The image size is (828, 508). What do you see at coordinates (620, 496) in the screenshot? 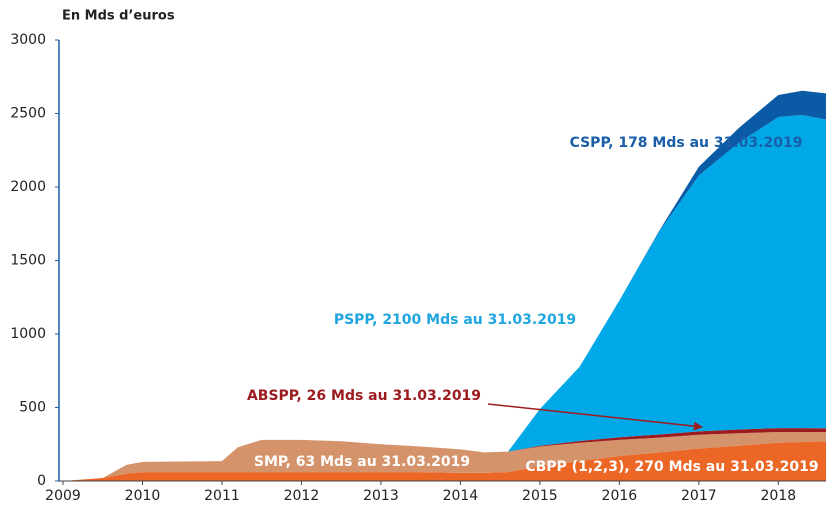
I see `x-tick-label: 2016` at bounding box center [620, 496].